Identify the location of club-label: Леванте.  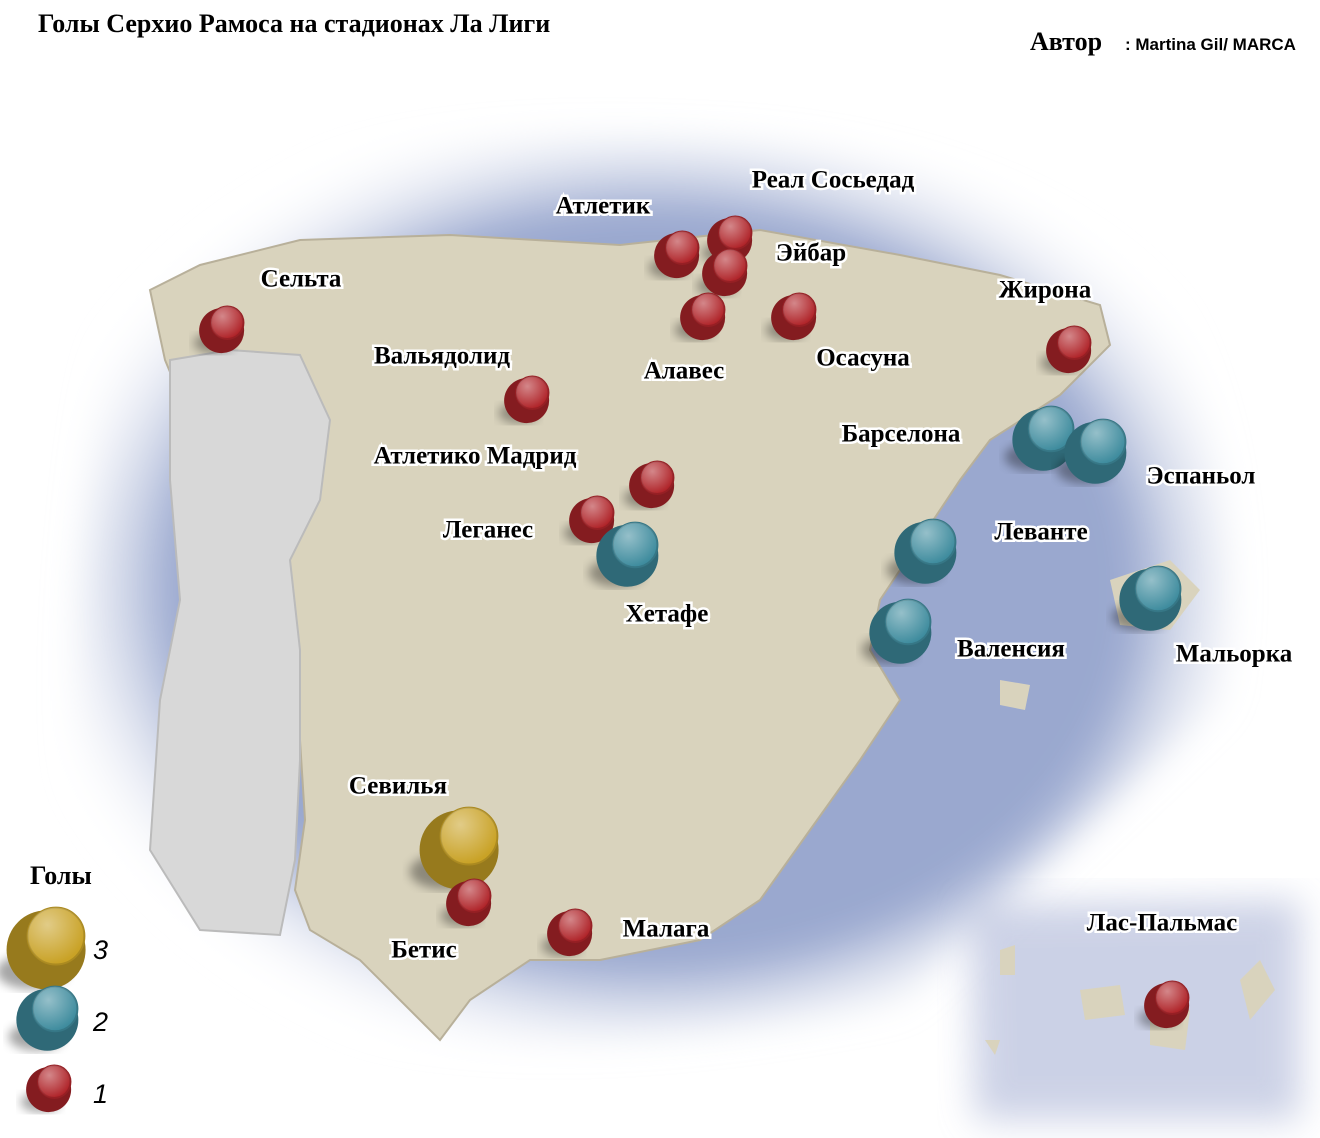
(1040, 532).